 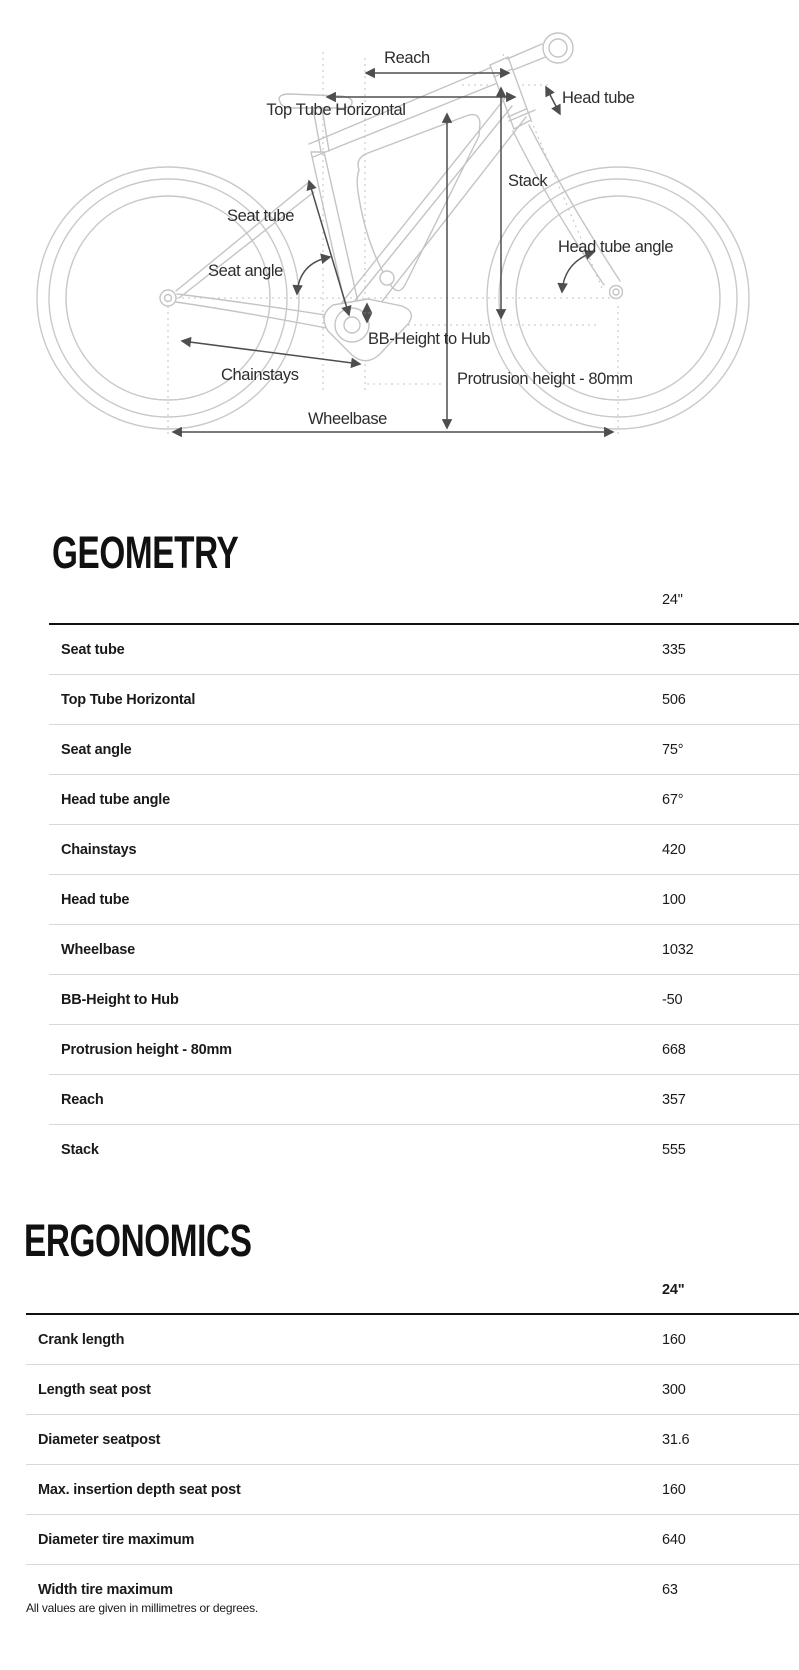 I want to click on row-value: 300, so click(x=674, y=1389).